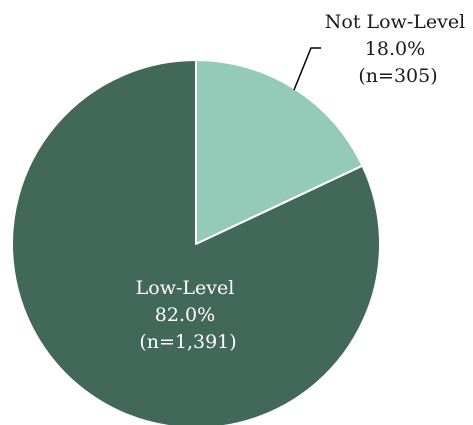 The image size is (473, 425). What do you see at coordinates (185, 315) in the screenshot?
I see `slice-label-low-level-percent: 82.0%` at bounding box center [185, 315].